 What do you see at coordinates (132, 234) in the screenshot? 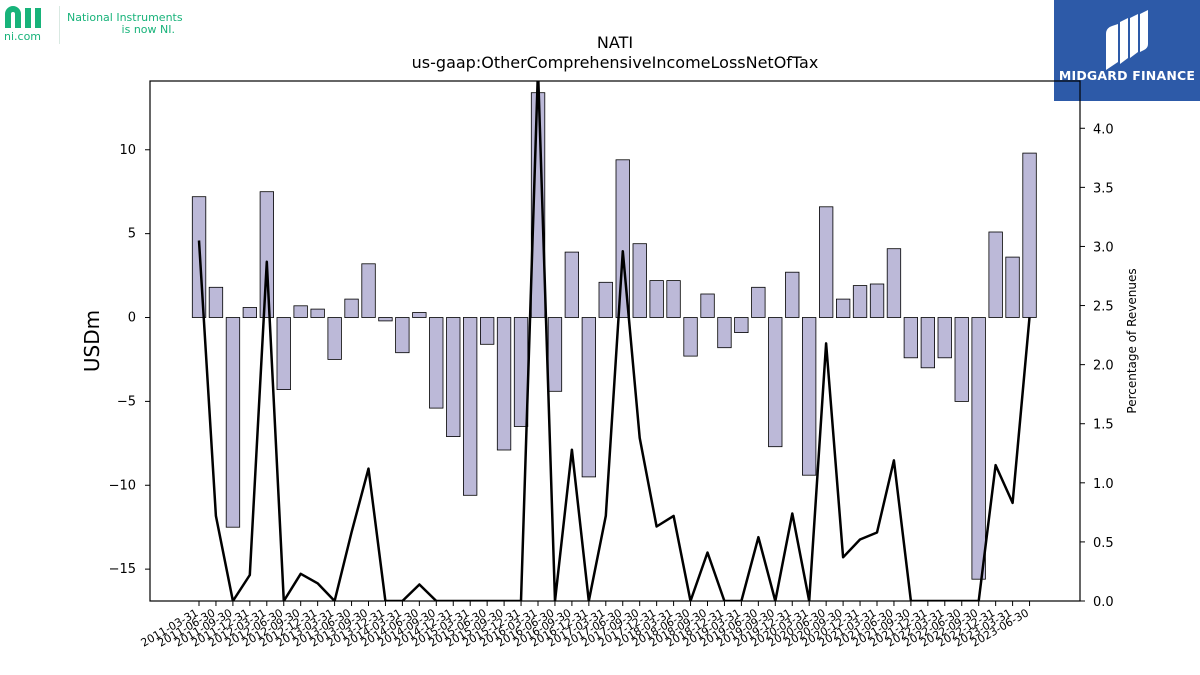
I see `y-tick-label: 5` at bounding box center [132, 234].